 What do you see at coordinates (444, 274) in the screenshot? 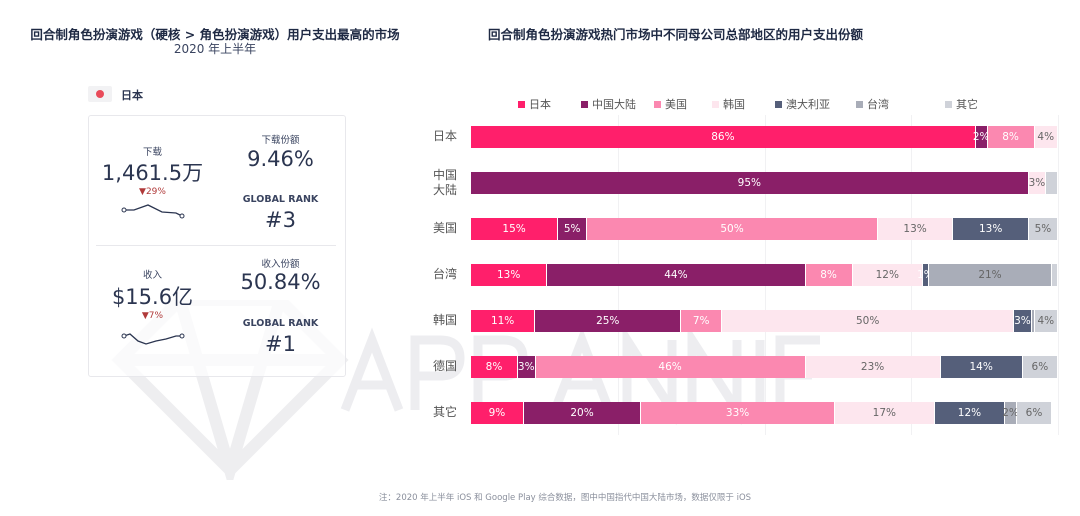
I see `category-label: 台湾` at bounding box center [444, 274].